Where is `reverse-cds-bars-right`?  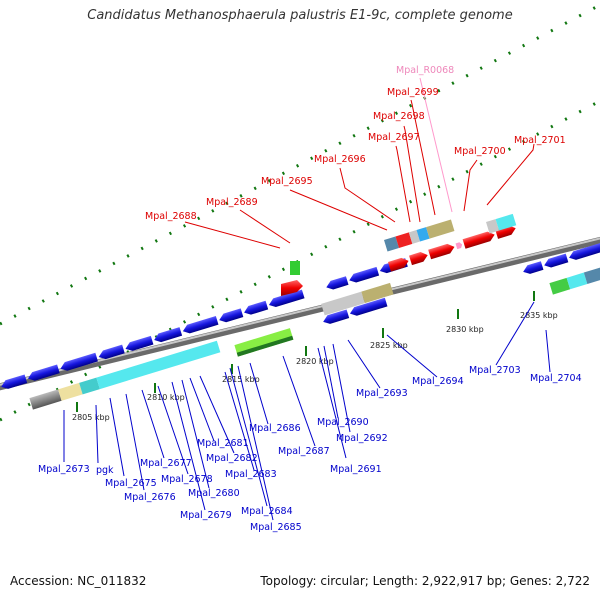
reverse-cds-bars-right is located at coordinates (574, 280).